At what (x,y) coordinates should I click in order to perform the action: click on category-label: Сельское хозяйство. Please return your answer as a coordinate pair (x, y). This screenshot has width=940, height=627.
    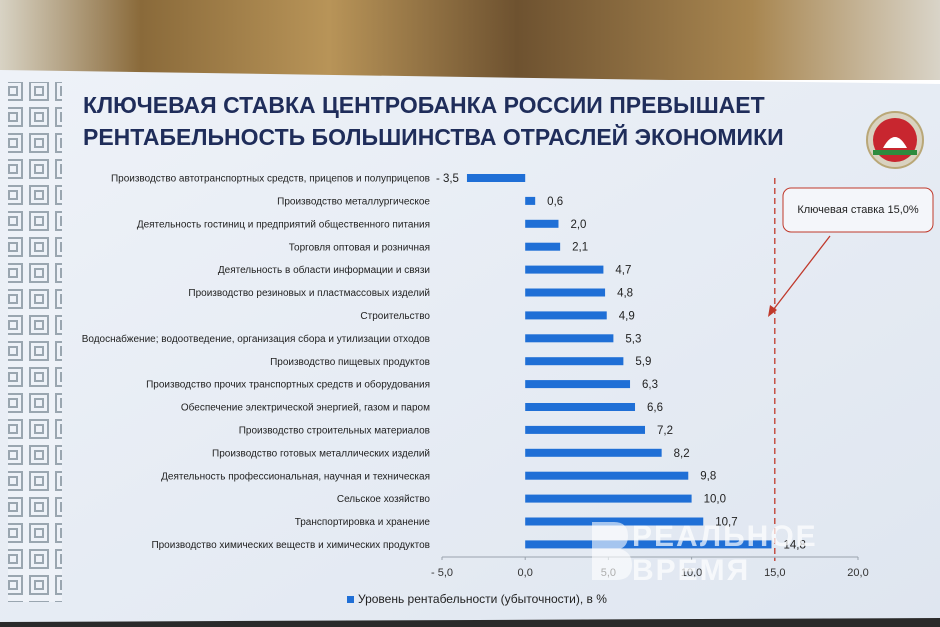
    Looking at the image, I should click on (384, 499).